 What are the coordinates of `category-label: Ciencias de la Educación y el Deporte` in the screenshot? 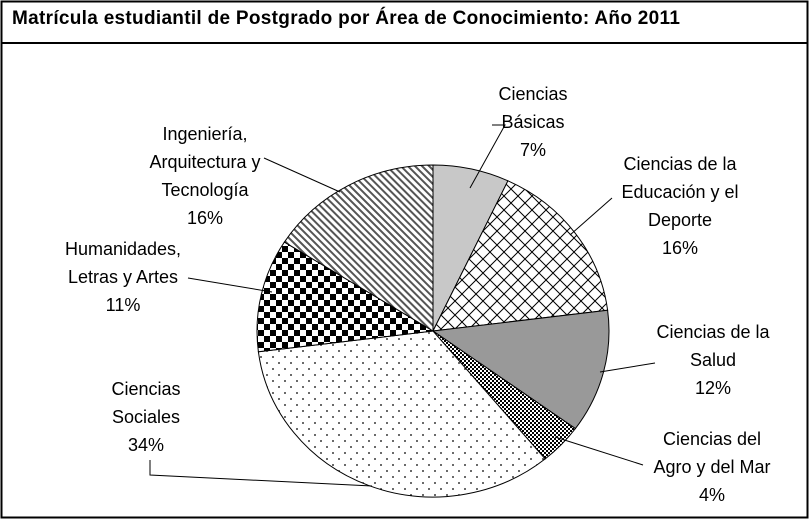 It's located at (680, 192).